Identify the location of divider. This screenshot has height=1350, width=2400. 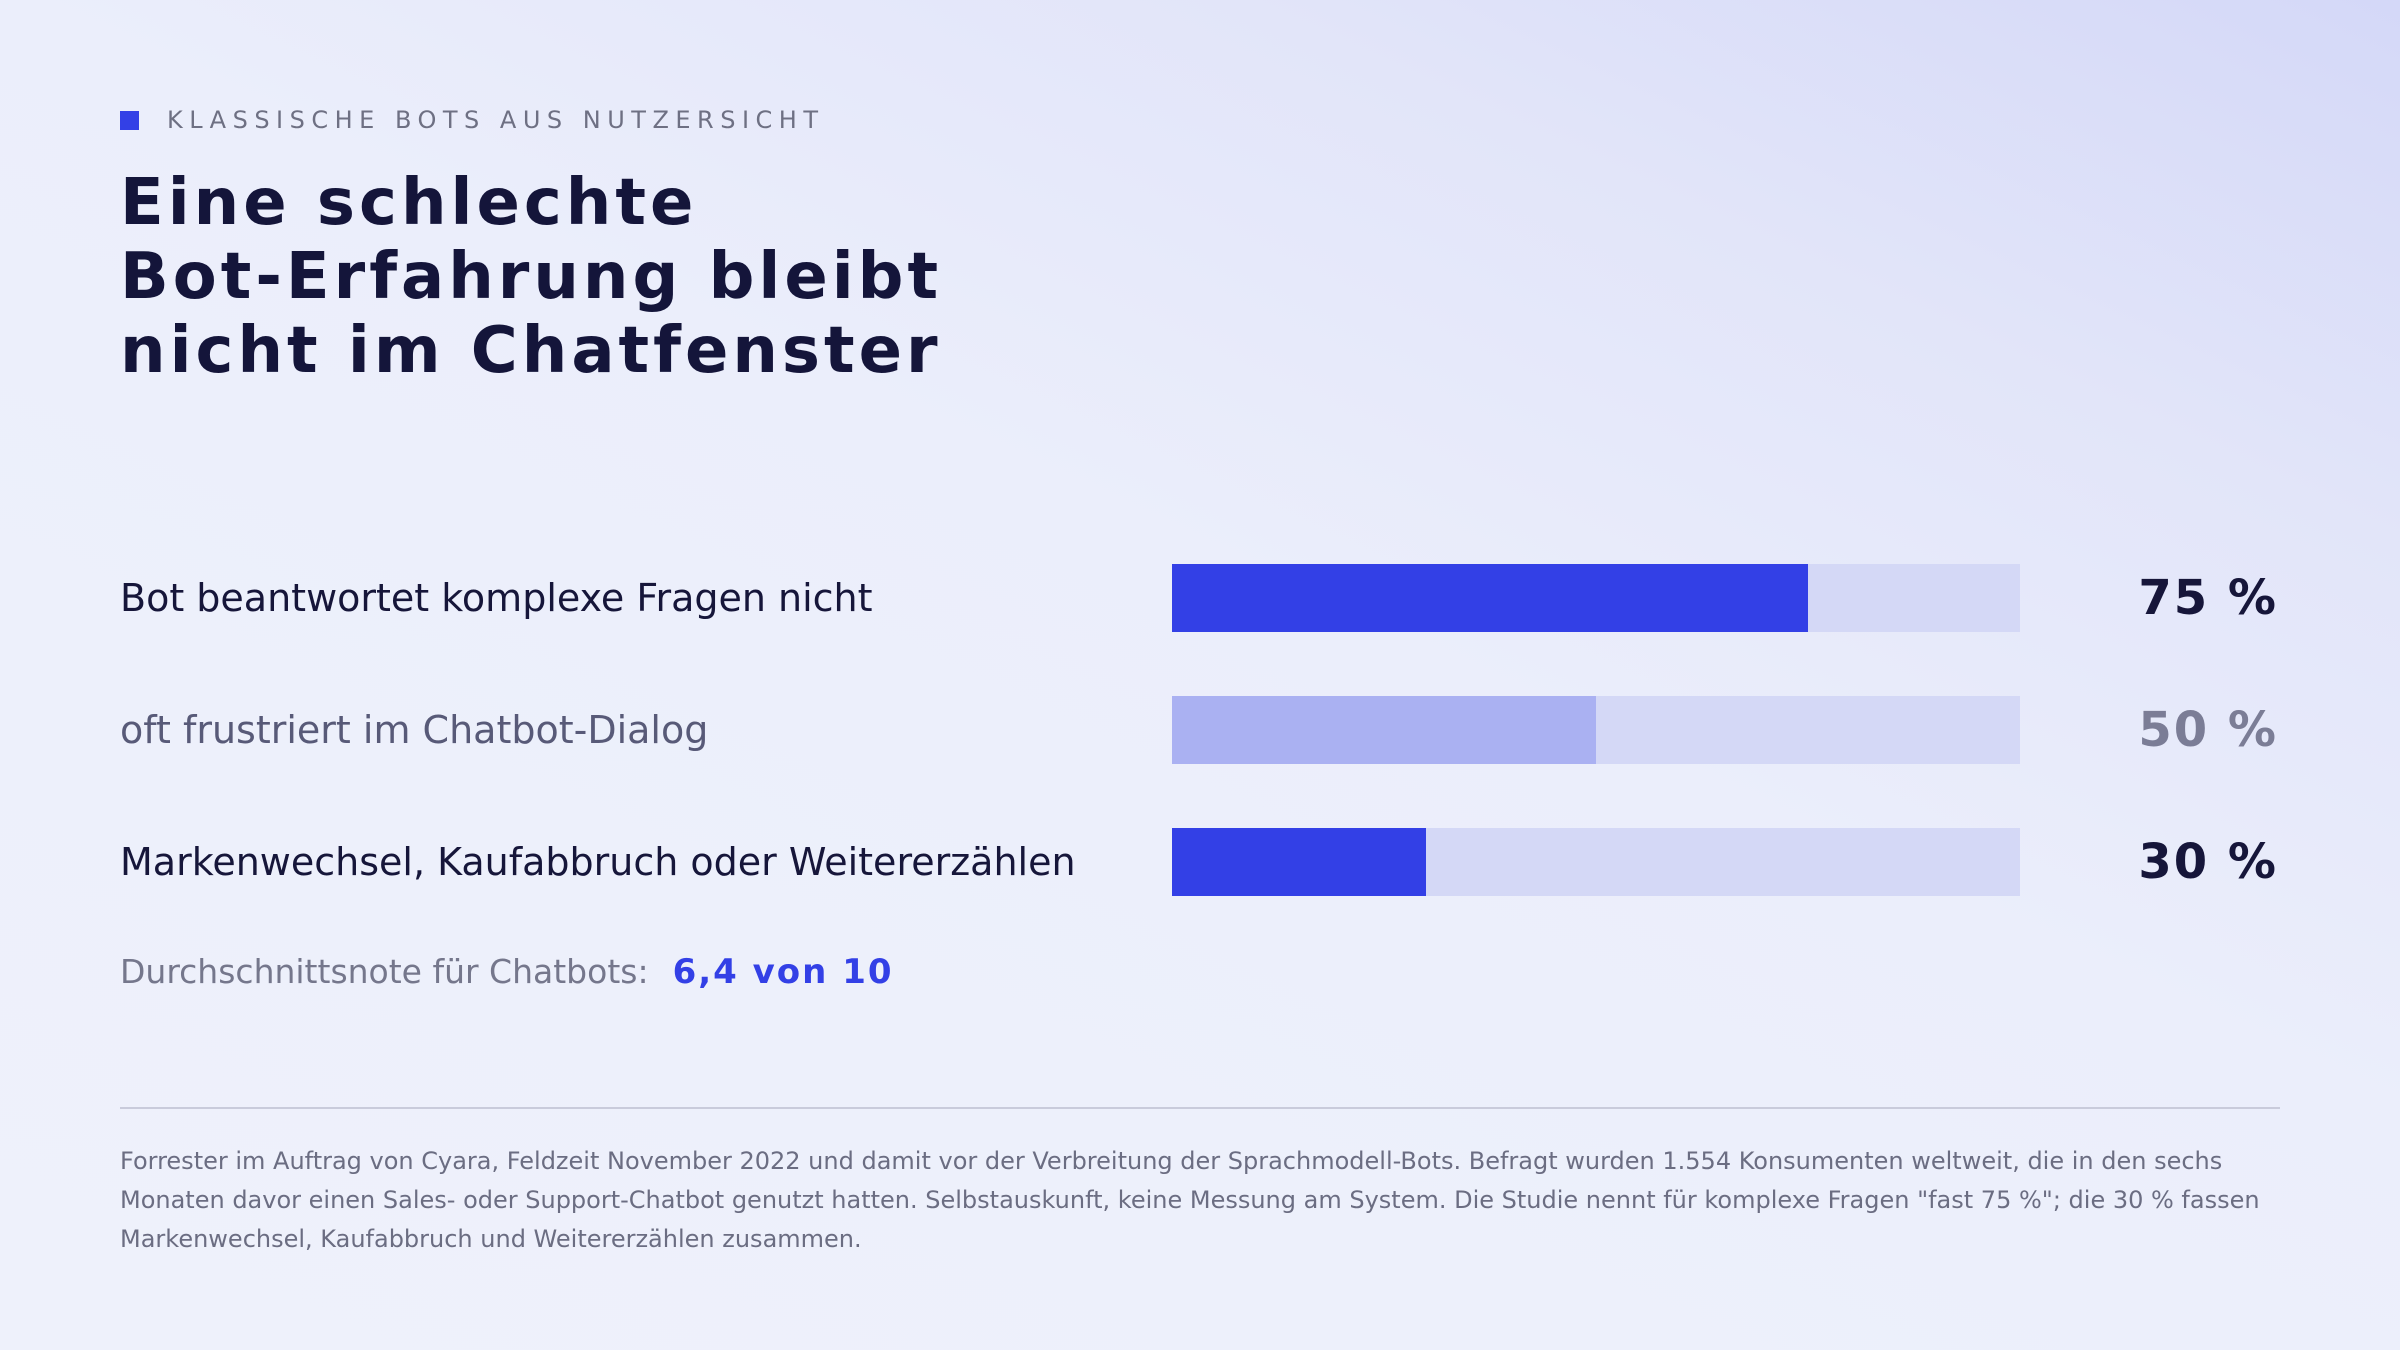
(1200, 1108).